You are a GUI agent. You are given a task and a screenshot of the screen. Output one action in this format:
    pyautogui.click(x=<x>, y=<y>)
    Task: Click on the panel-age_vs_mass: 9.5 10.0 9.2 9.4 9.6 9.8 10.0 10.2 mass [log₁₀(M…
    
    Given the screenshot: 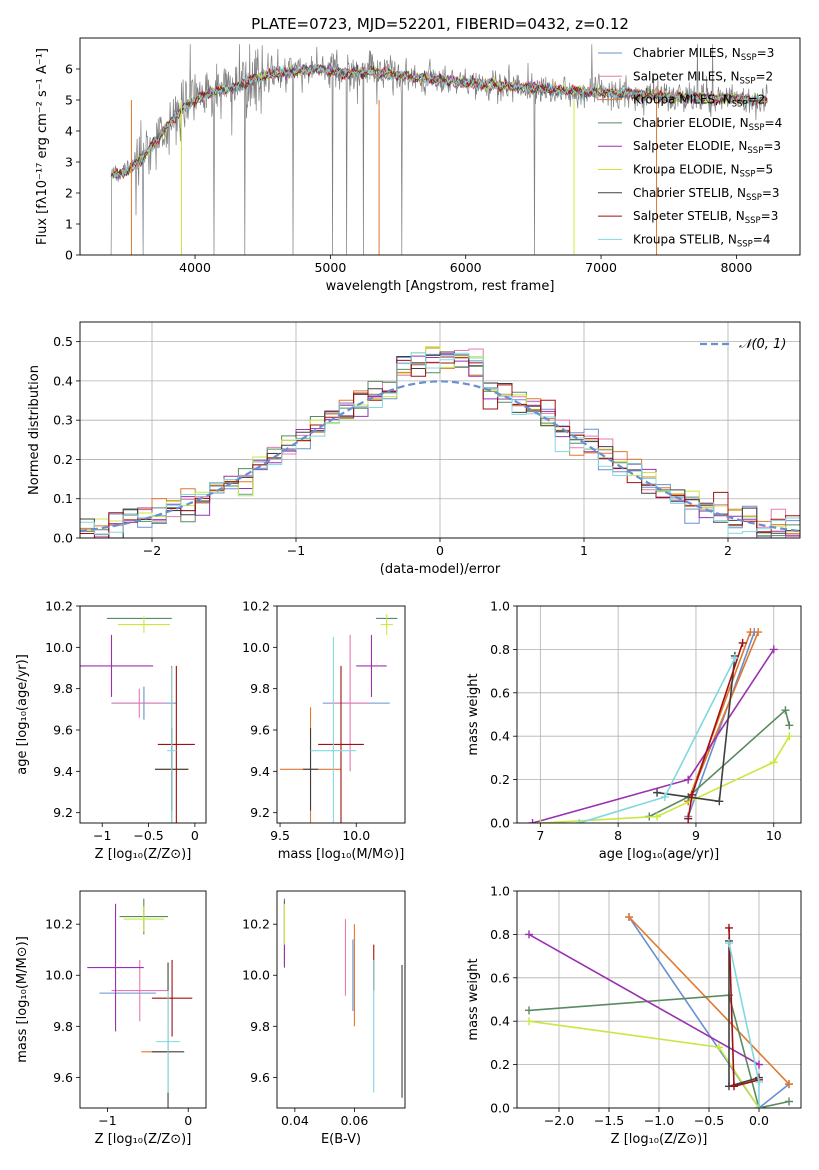 What is the action you would take?
    pyautogui.click(x=324, y=730)
    